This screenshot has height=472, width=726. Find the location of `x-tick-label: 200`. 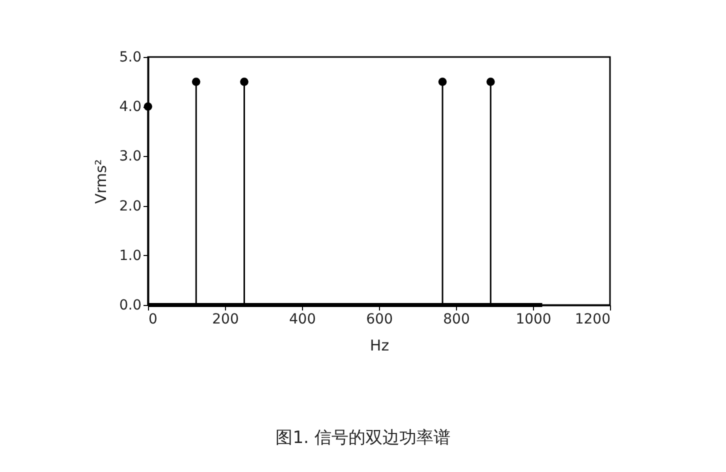

x-tick-label: 200 is located at coordinates (225, 320).